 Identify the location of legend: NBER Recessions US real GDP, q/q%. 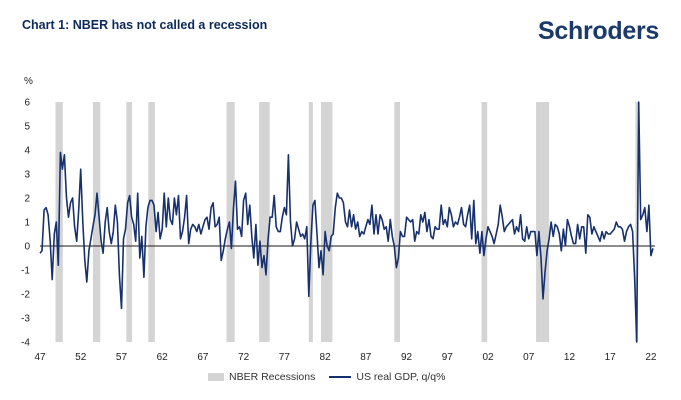
(326, 377).